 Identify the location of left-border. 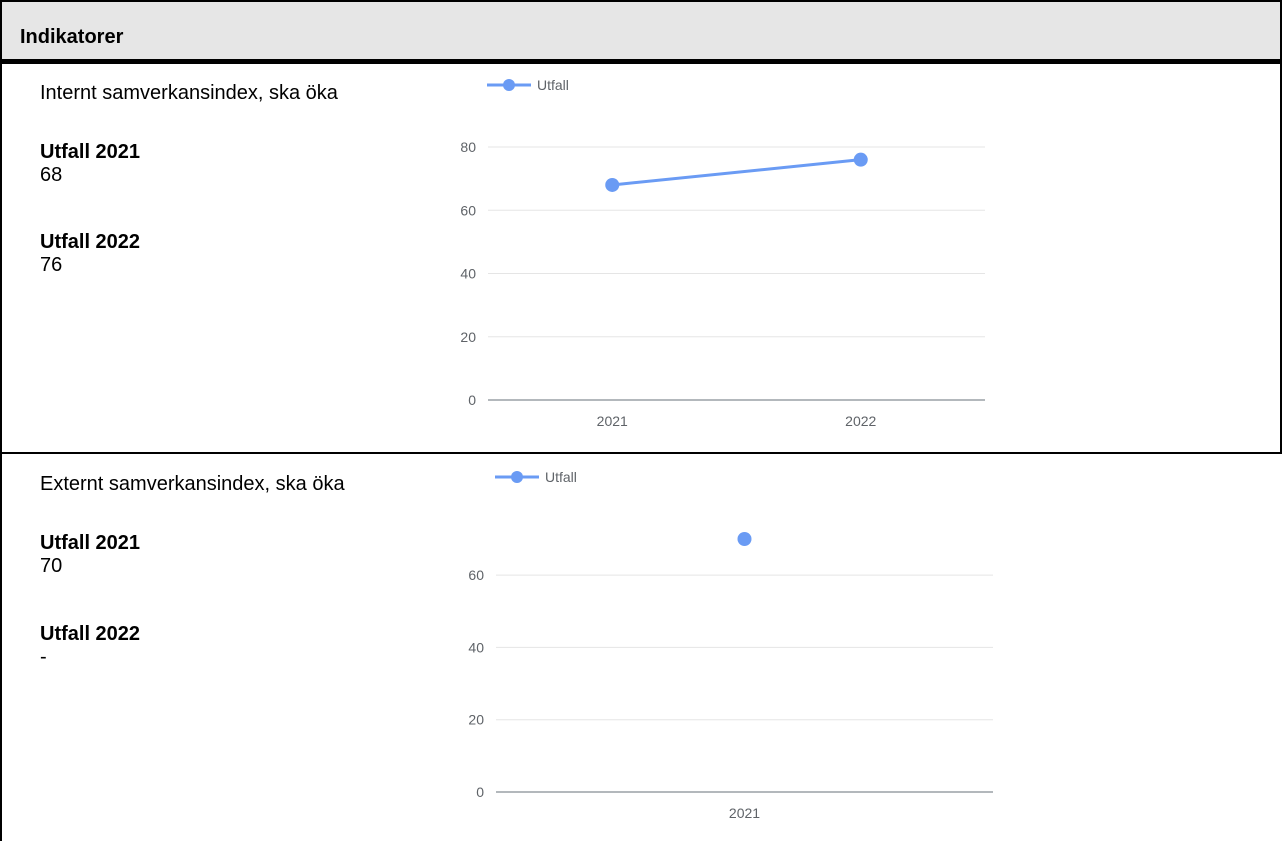
(1, 420).